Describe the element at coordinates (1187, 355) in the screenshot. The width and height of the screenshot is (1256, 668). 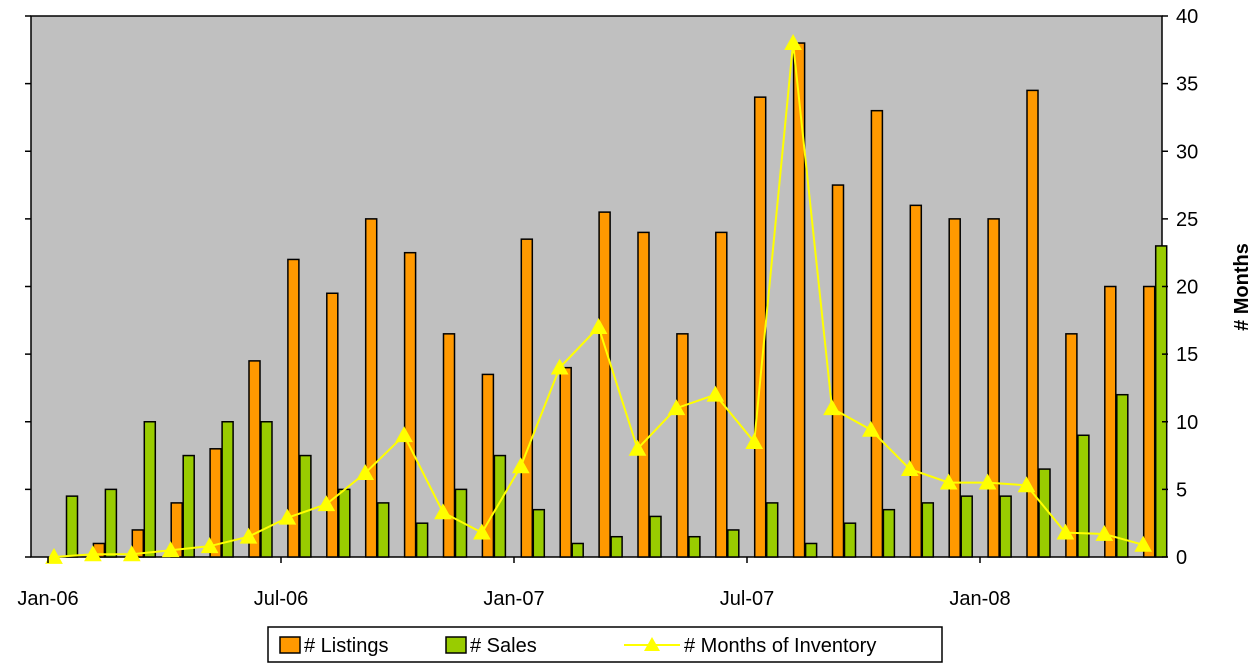
I see `right-tick-label: 15` at that location.